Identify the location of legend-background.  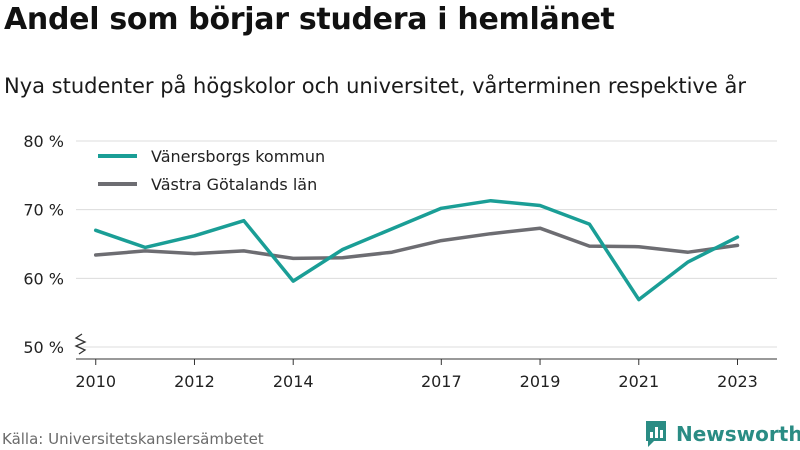
(220, 171).